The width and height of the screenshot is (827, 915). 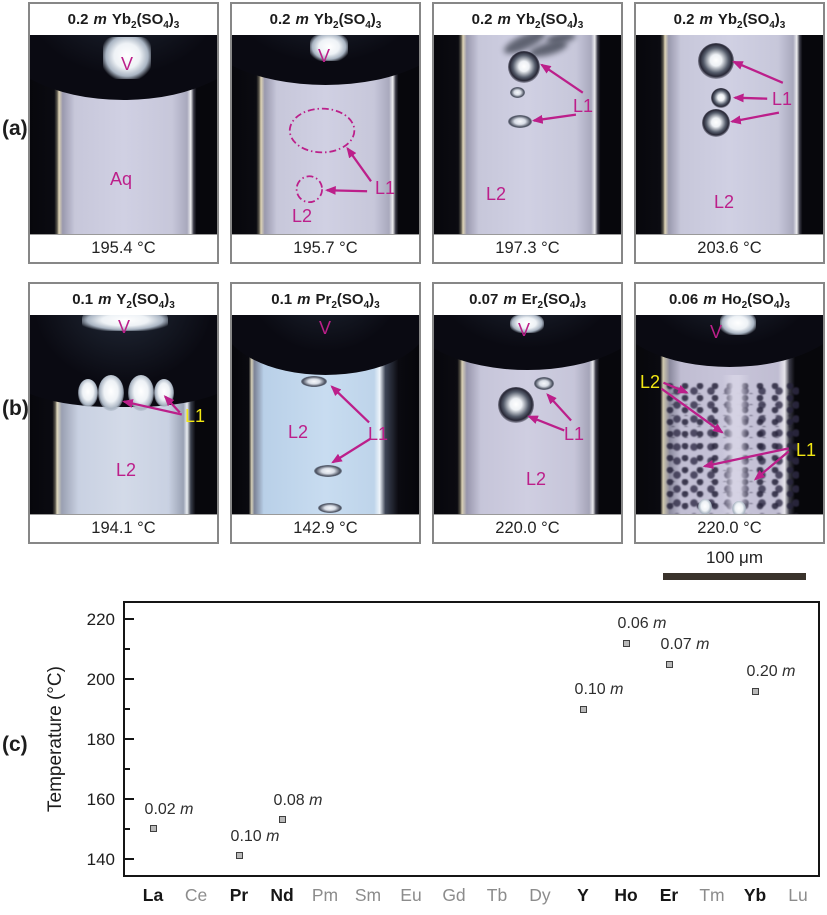 I want to click on micrograph-panel-a3: 0.2 m Yb2(SO4)3 L1 L2 197.3 °C, so click(x=527, y=133).